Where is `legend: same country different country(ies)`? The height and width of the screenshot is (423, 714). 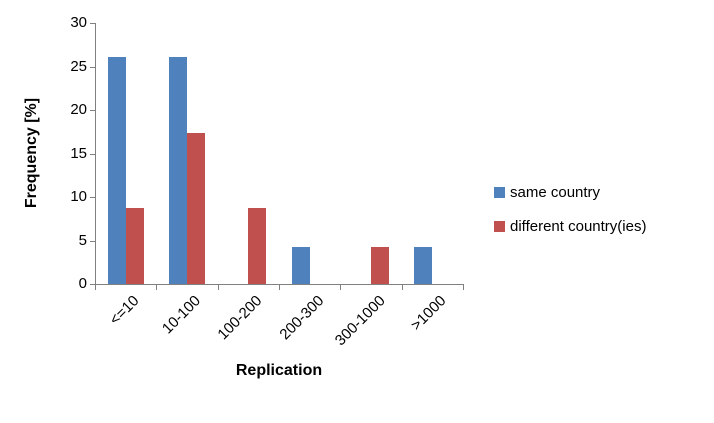
legend: same country different country(ies) is located at coordinates (570, 217).